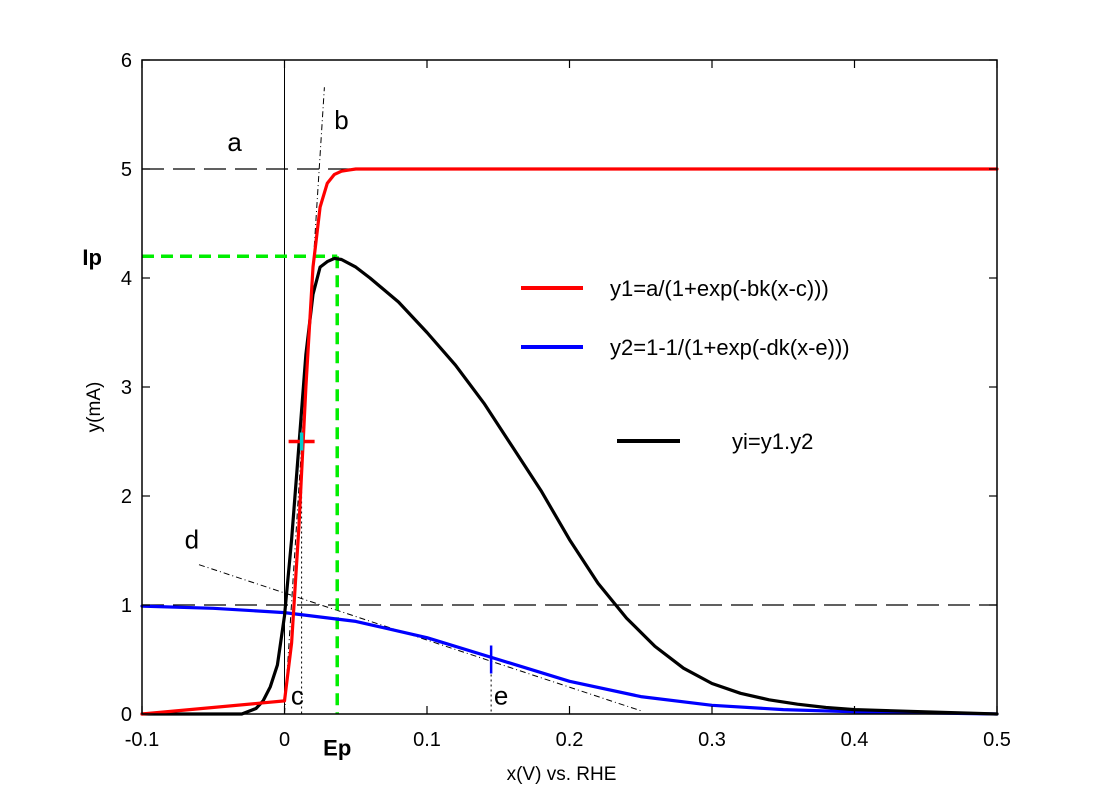 This screenshot has width=1103, height=803. I want to click on x-tick-label: 0.2, so click(570, 740).